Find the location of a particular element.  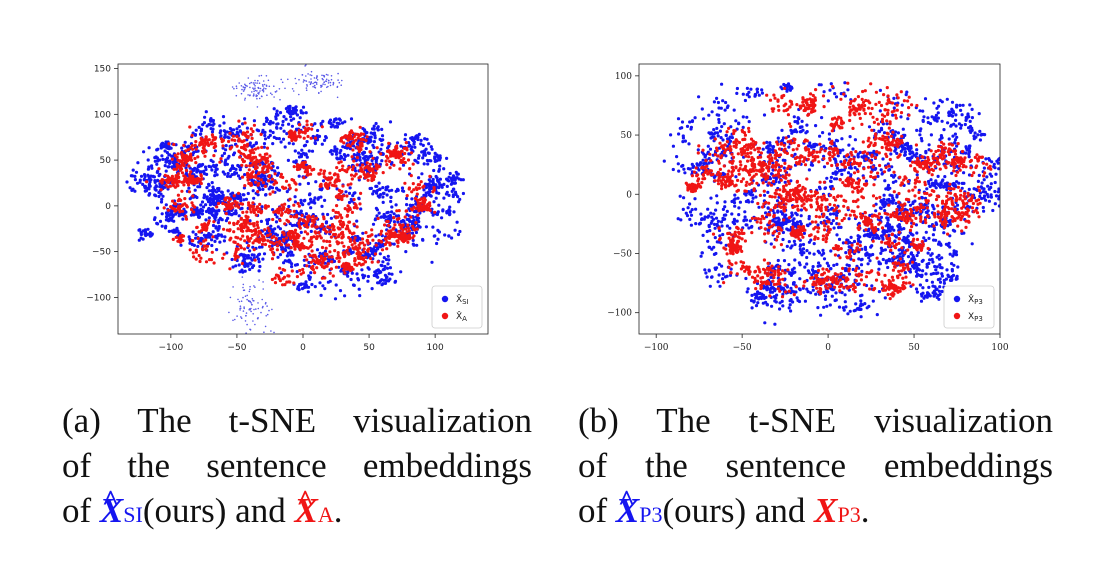

caption-a-line2: of the sentence embeddings is located at coordinates (297, 465).